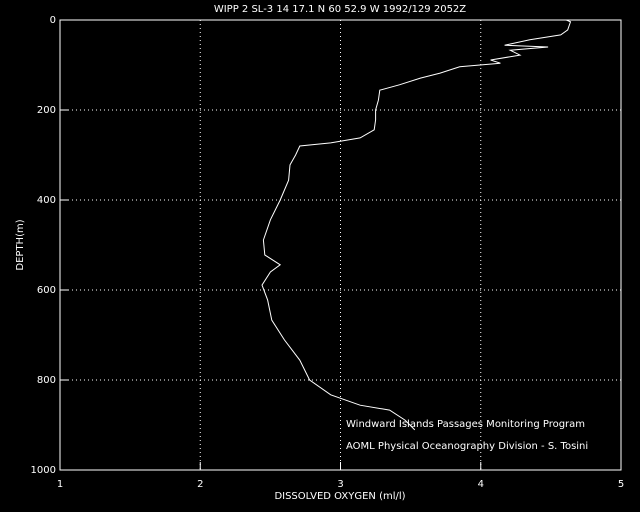 The width and height of the screenshot is (640, 512). What do you see at coordinates (340, 484) in the screenshot?
I see `x-tick-label: 3` at bounding box center [340, 484].